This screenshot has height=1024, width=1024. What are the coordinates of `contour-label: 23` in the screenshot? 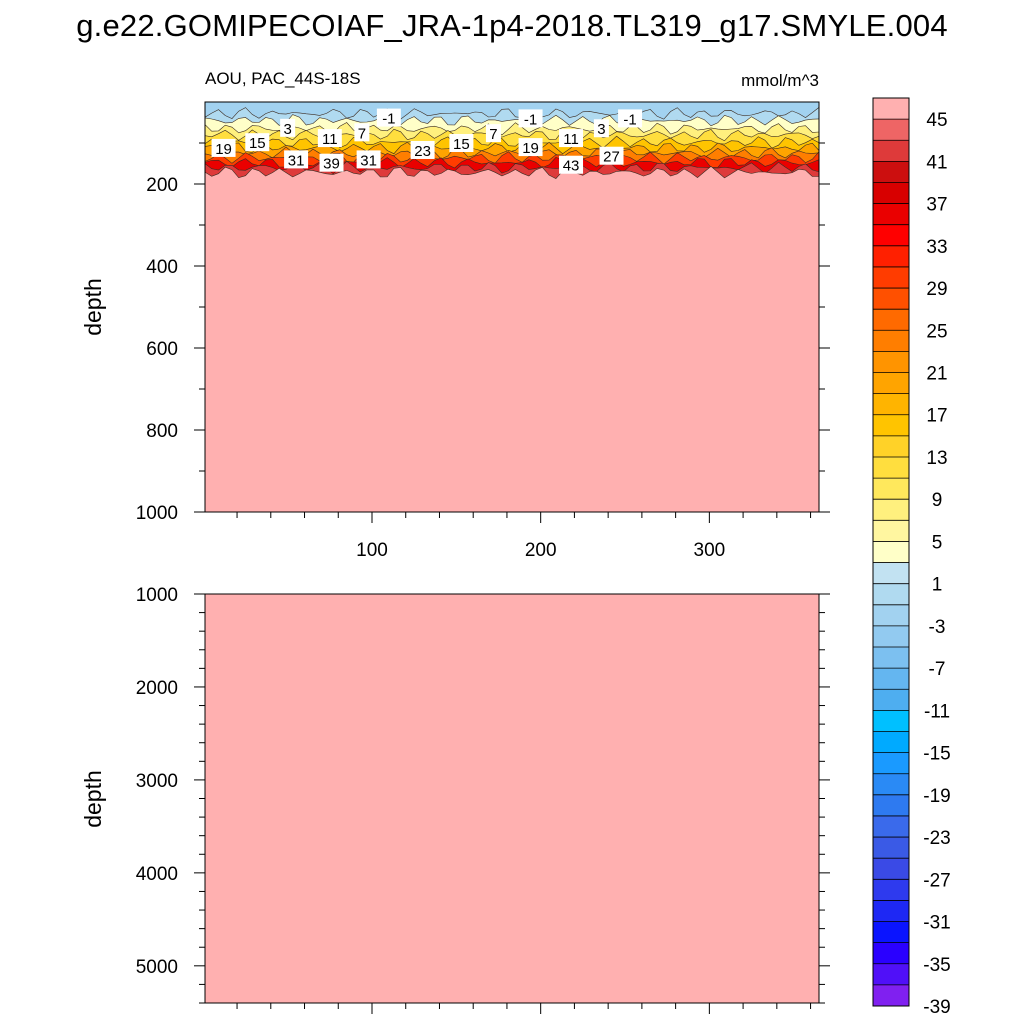 It's located at (422, 150).